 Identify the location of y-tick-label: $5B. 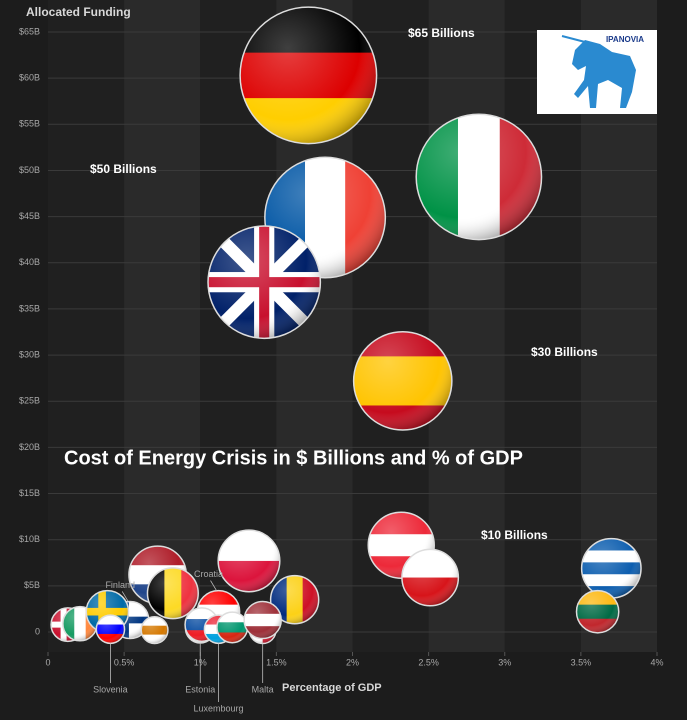
(32, 585).